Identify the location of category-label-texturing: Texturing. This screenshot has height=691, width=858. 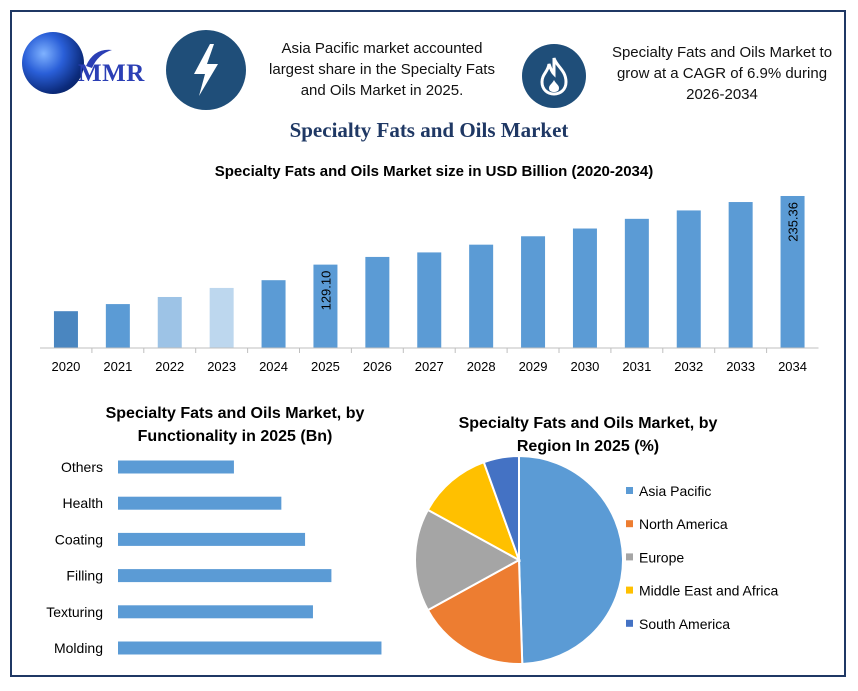
(74, 612).